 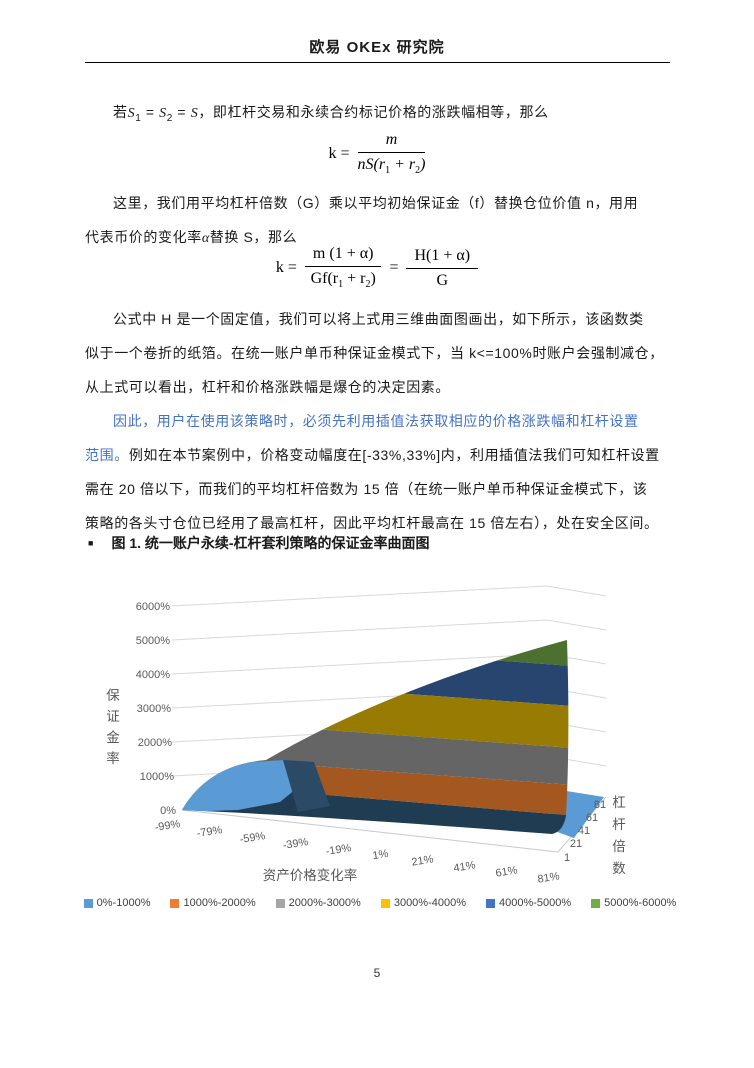 I want to click on fraction: m (1 + α) Gf(r1 + r2), so click(x=343, y=268).